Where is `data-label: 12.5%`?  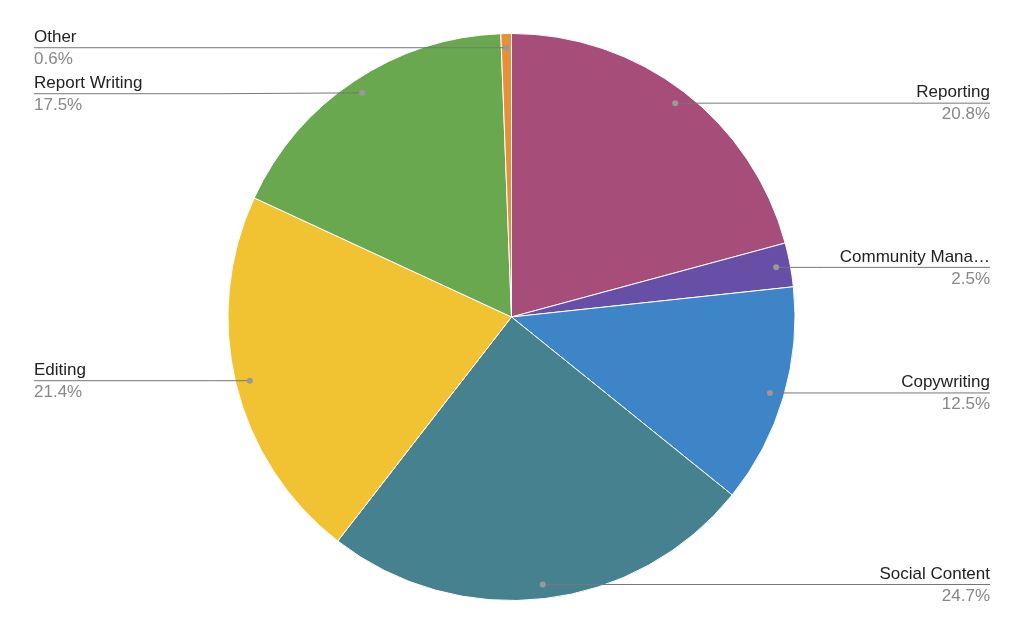
data-label: 12.5% is located at coordinates (965, 404).